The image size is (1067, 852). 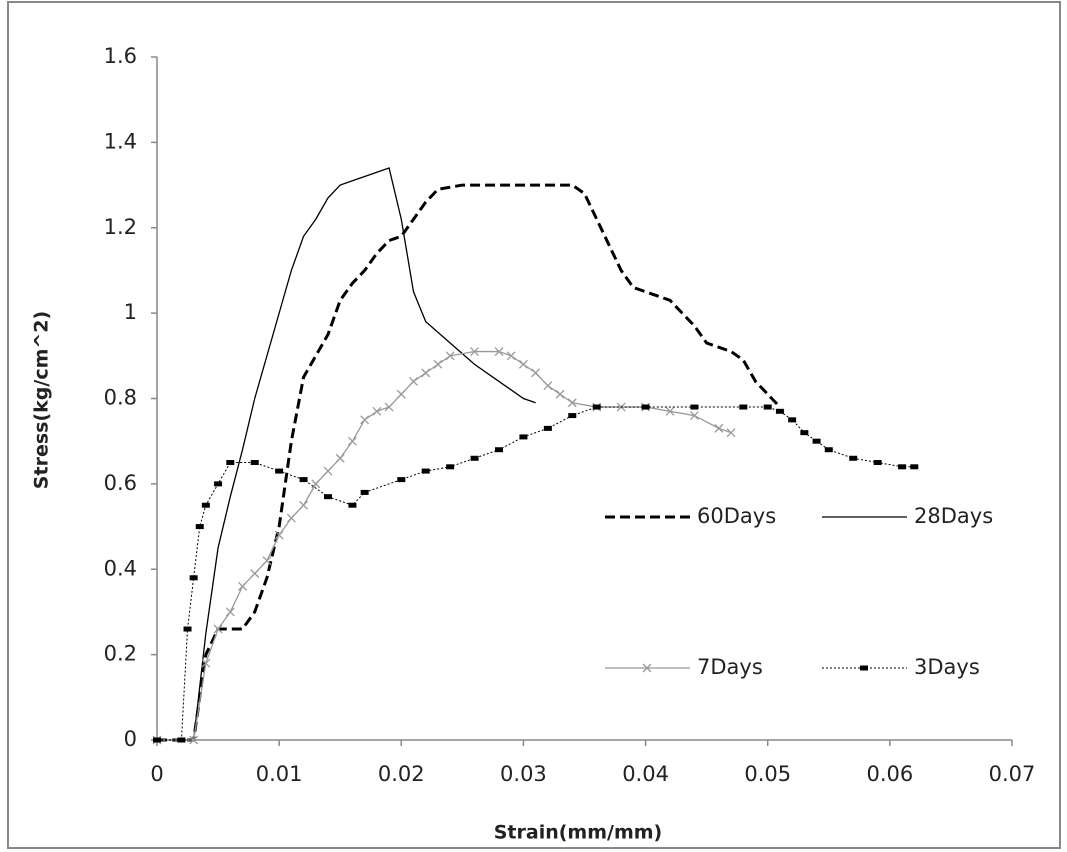 I want to click on x-tick-label: 0.07, so click(x=1012, y=774).